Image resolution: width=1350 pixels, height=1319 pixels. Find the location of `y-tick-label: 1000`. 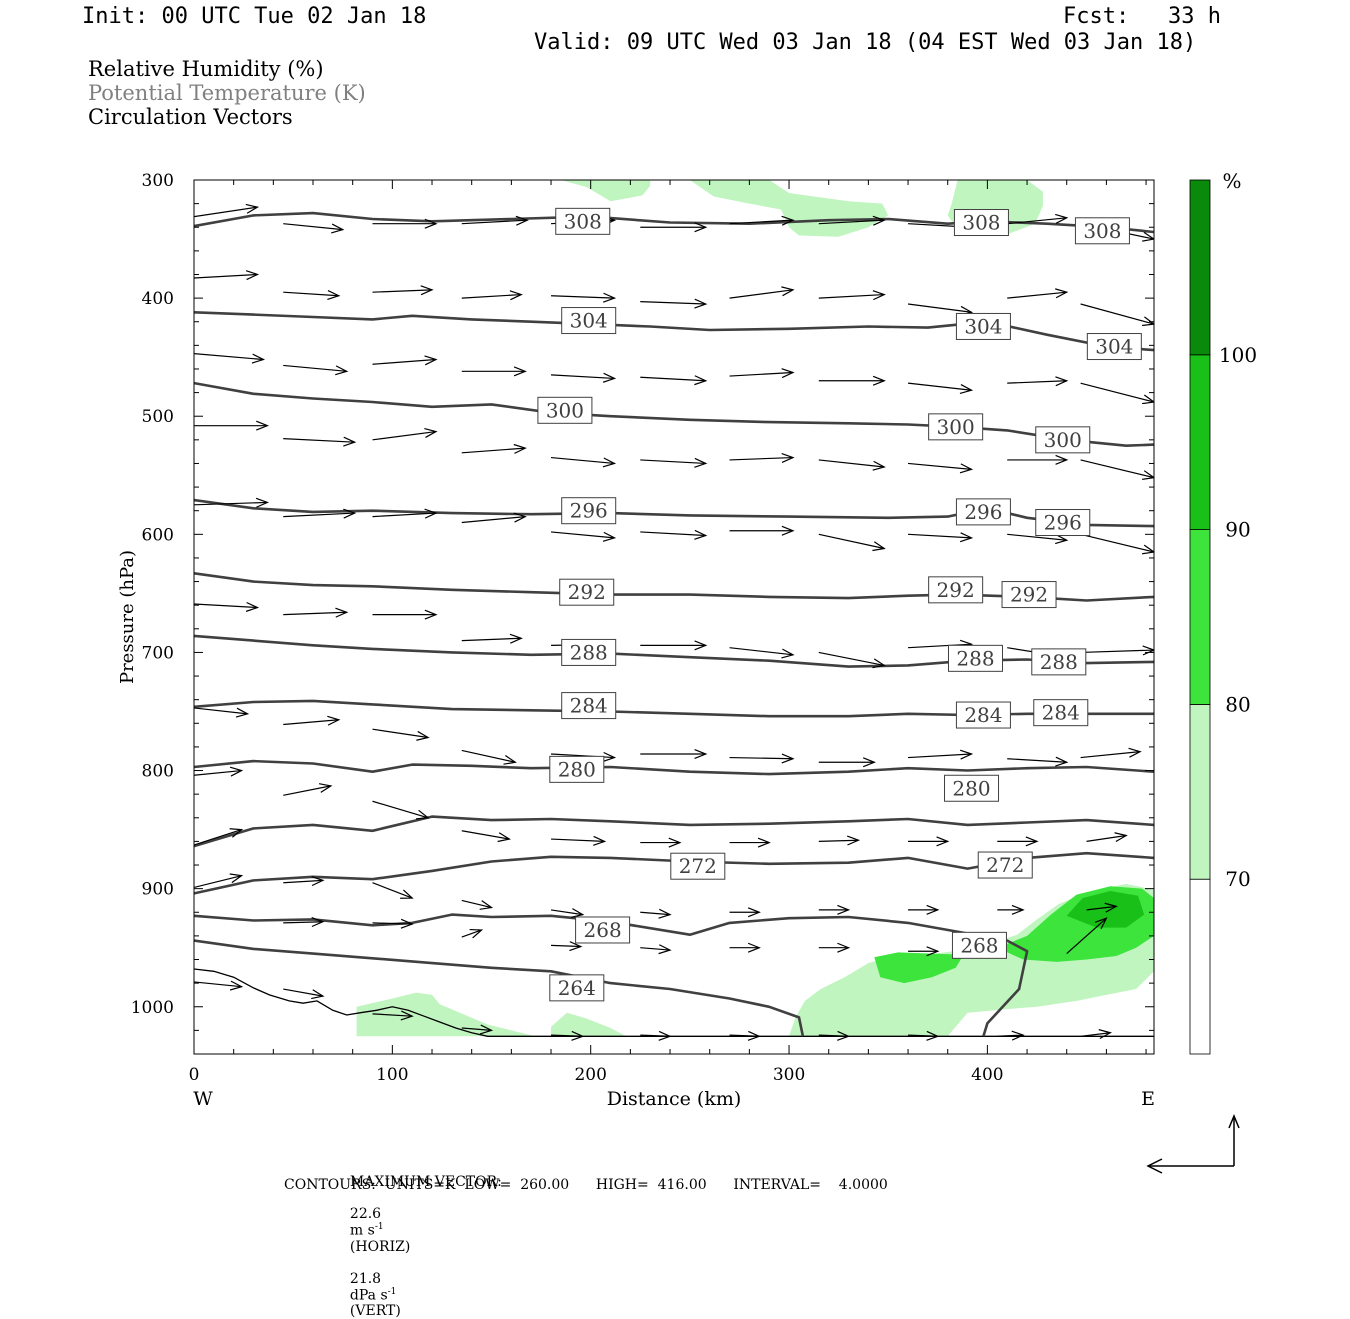

y-tick-label: 1000 is located at coordinates (152, 1008).